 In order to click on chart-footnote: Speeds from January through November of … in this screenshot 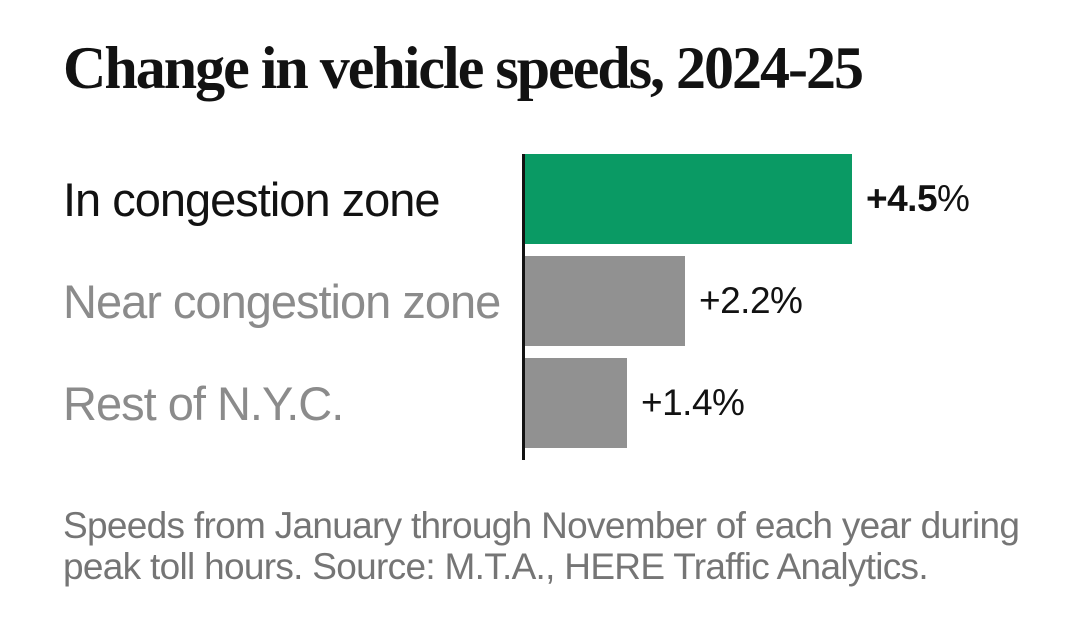, I will do `click(541, 546)`.